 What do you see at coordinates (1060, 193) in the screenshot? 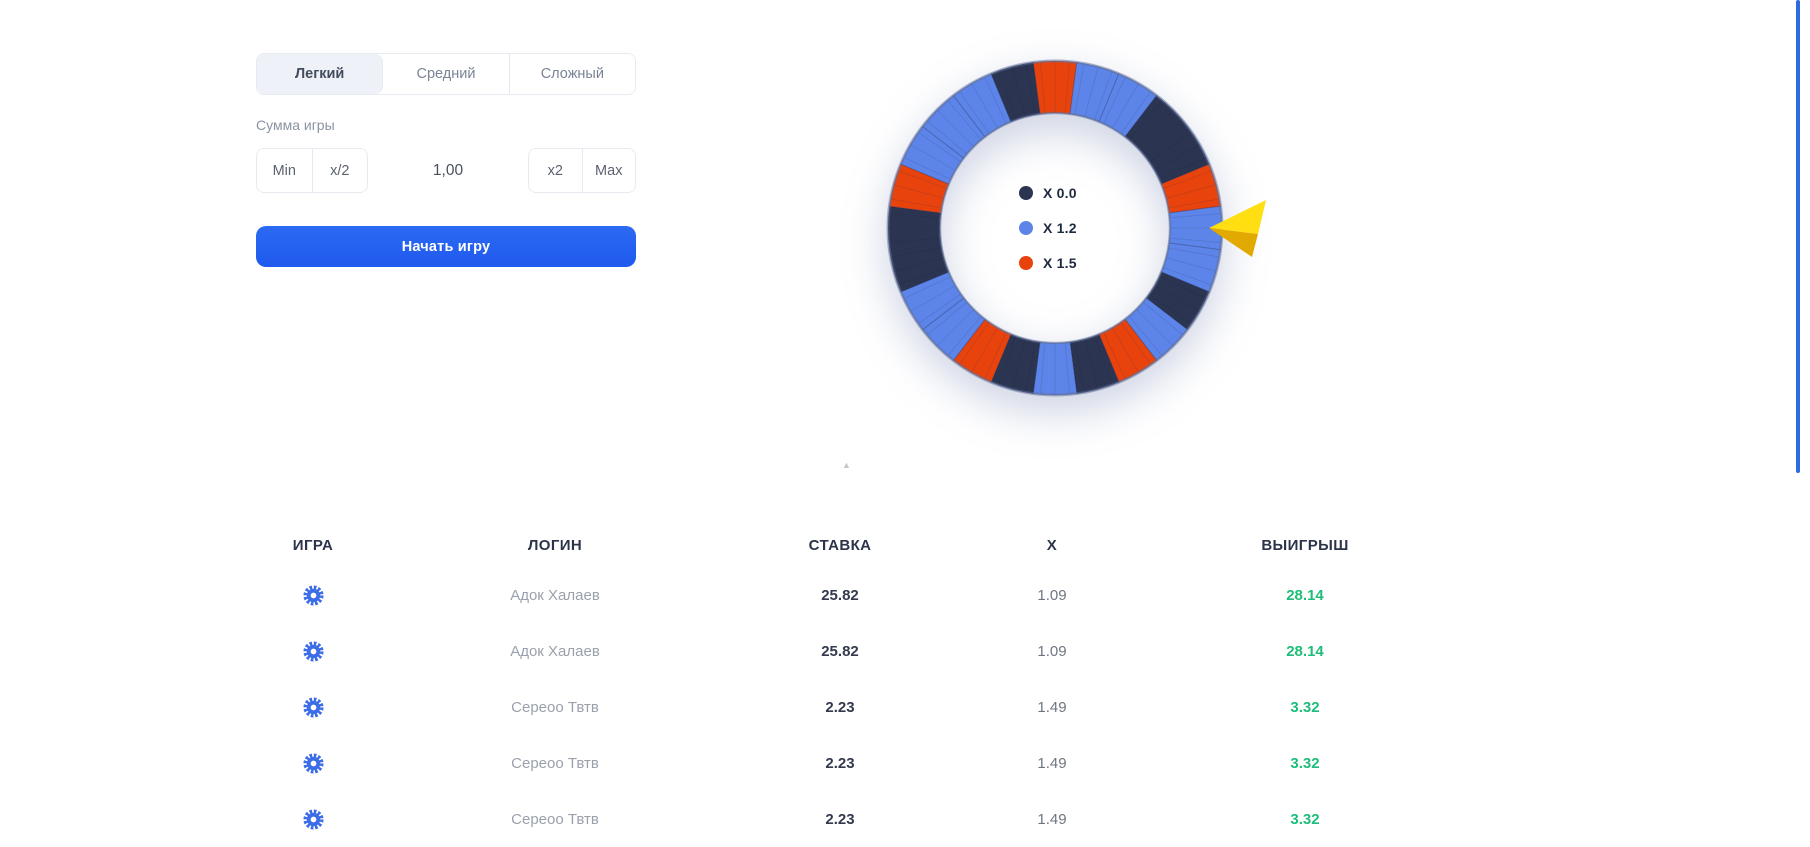
I see `legend-label-x0: X 0.0` at bounding box center [1060, 193].